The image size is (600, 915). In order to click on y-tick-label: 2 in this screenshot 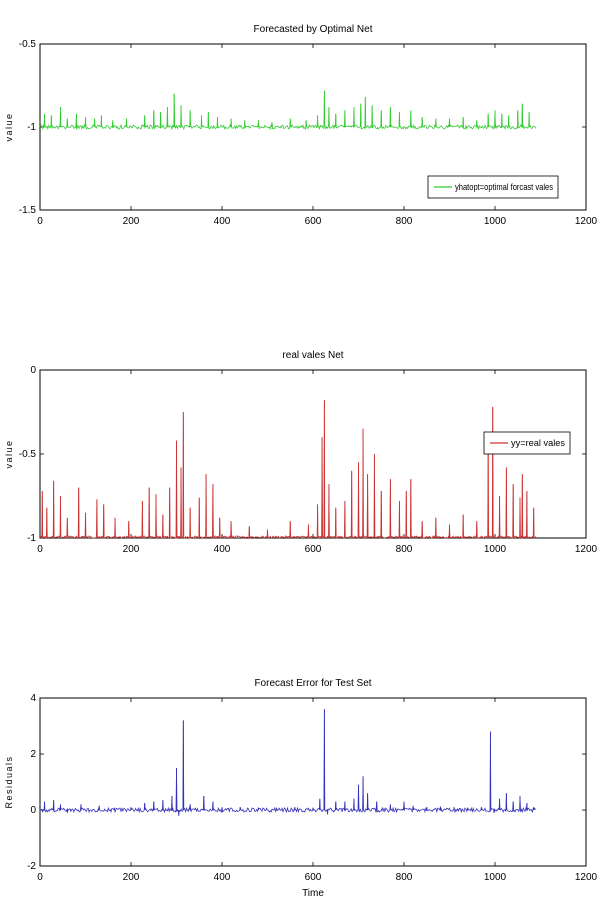, I will do `click(33, 754)`.